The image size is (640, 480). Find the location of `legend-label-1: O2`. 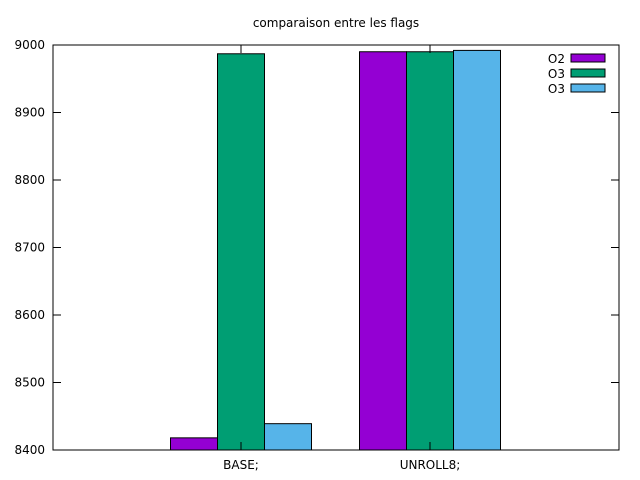

legend-label-1: O2 is located at coordinates (556, 59).